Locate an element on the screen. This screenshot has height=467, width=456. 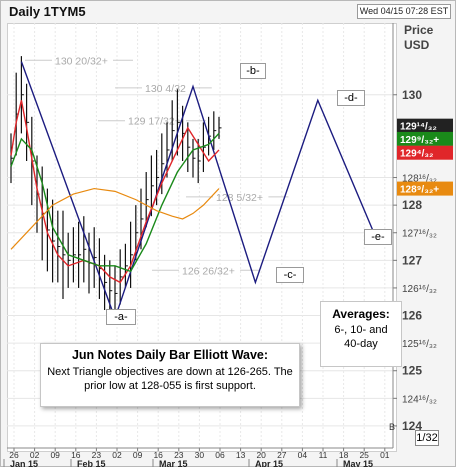
y-tick-label: 126 is located at coordinates (412, 316).